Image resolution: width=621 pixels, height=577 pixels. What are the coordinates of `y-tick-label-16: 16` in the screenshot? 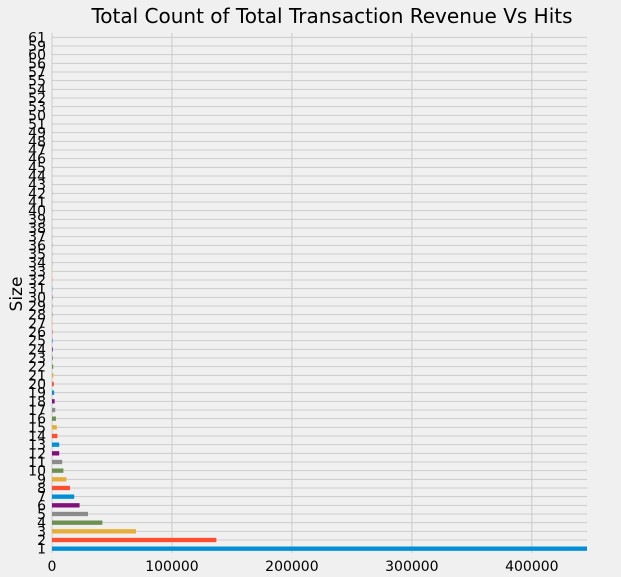 It's located at (37, 420).